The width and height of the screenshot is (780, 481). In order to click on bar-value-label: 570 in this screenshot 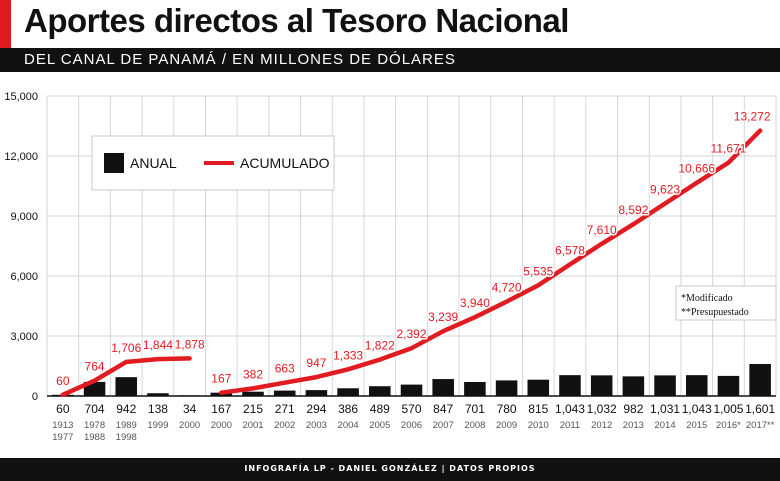, I will do `click(411, 409)`.